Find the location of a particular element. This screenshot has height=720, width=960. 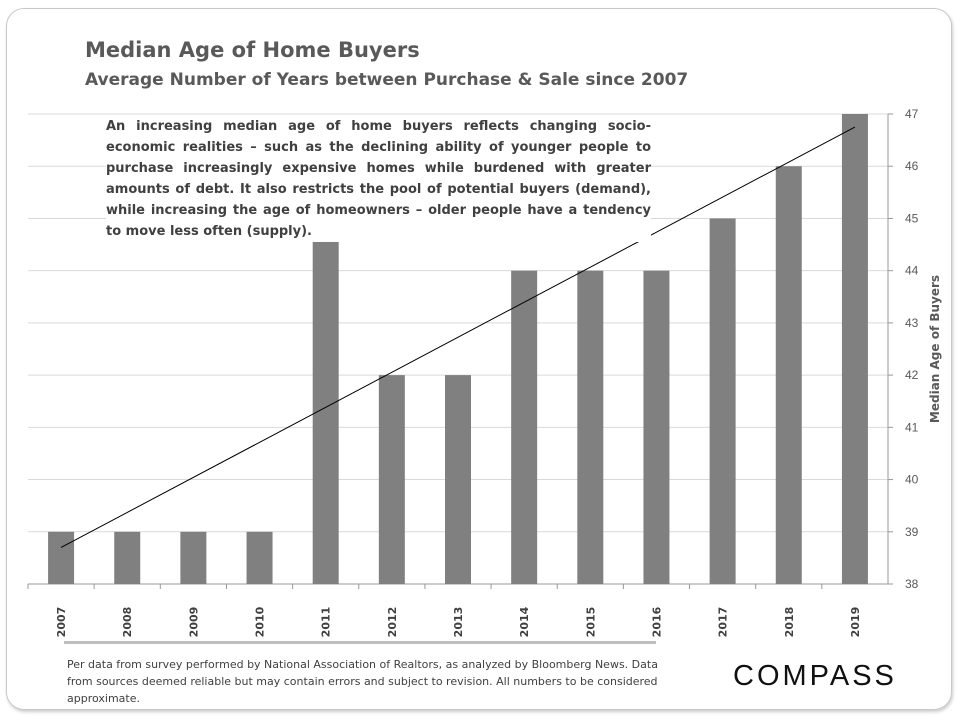

bar-2010 is located at coordinates (259, 557).